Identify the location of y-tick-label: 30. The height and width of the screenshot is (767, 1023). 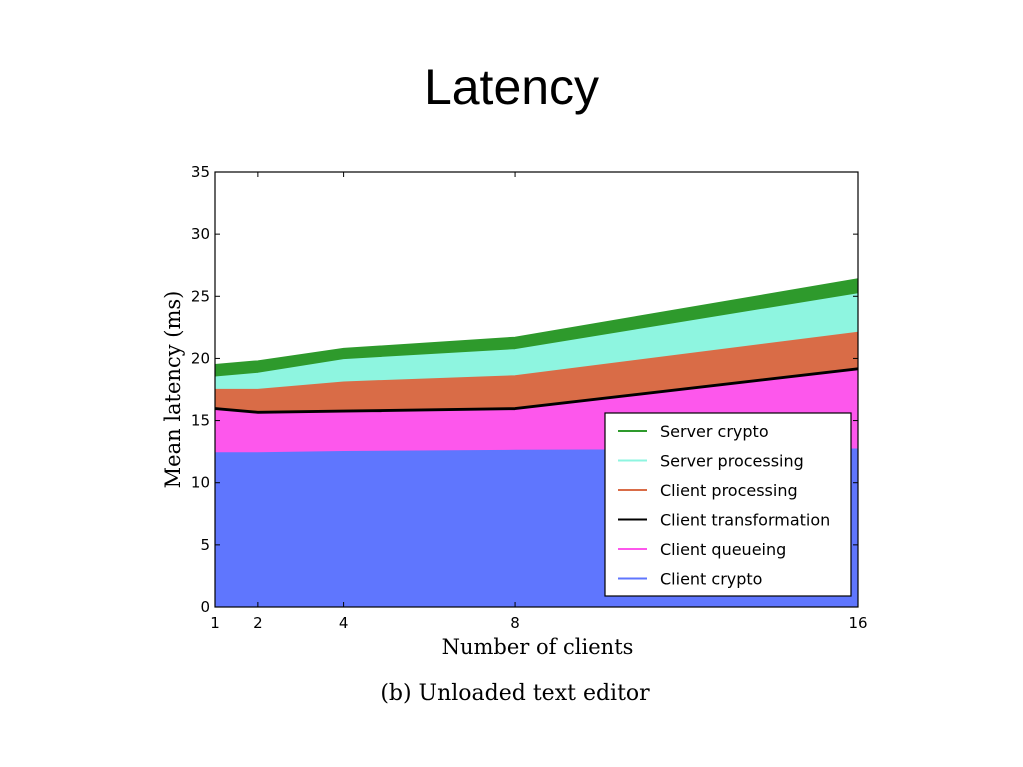
(200, 234).